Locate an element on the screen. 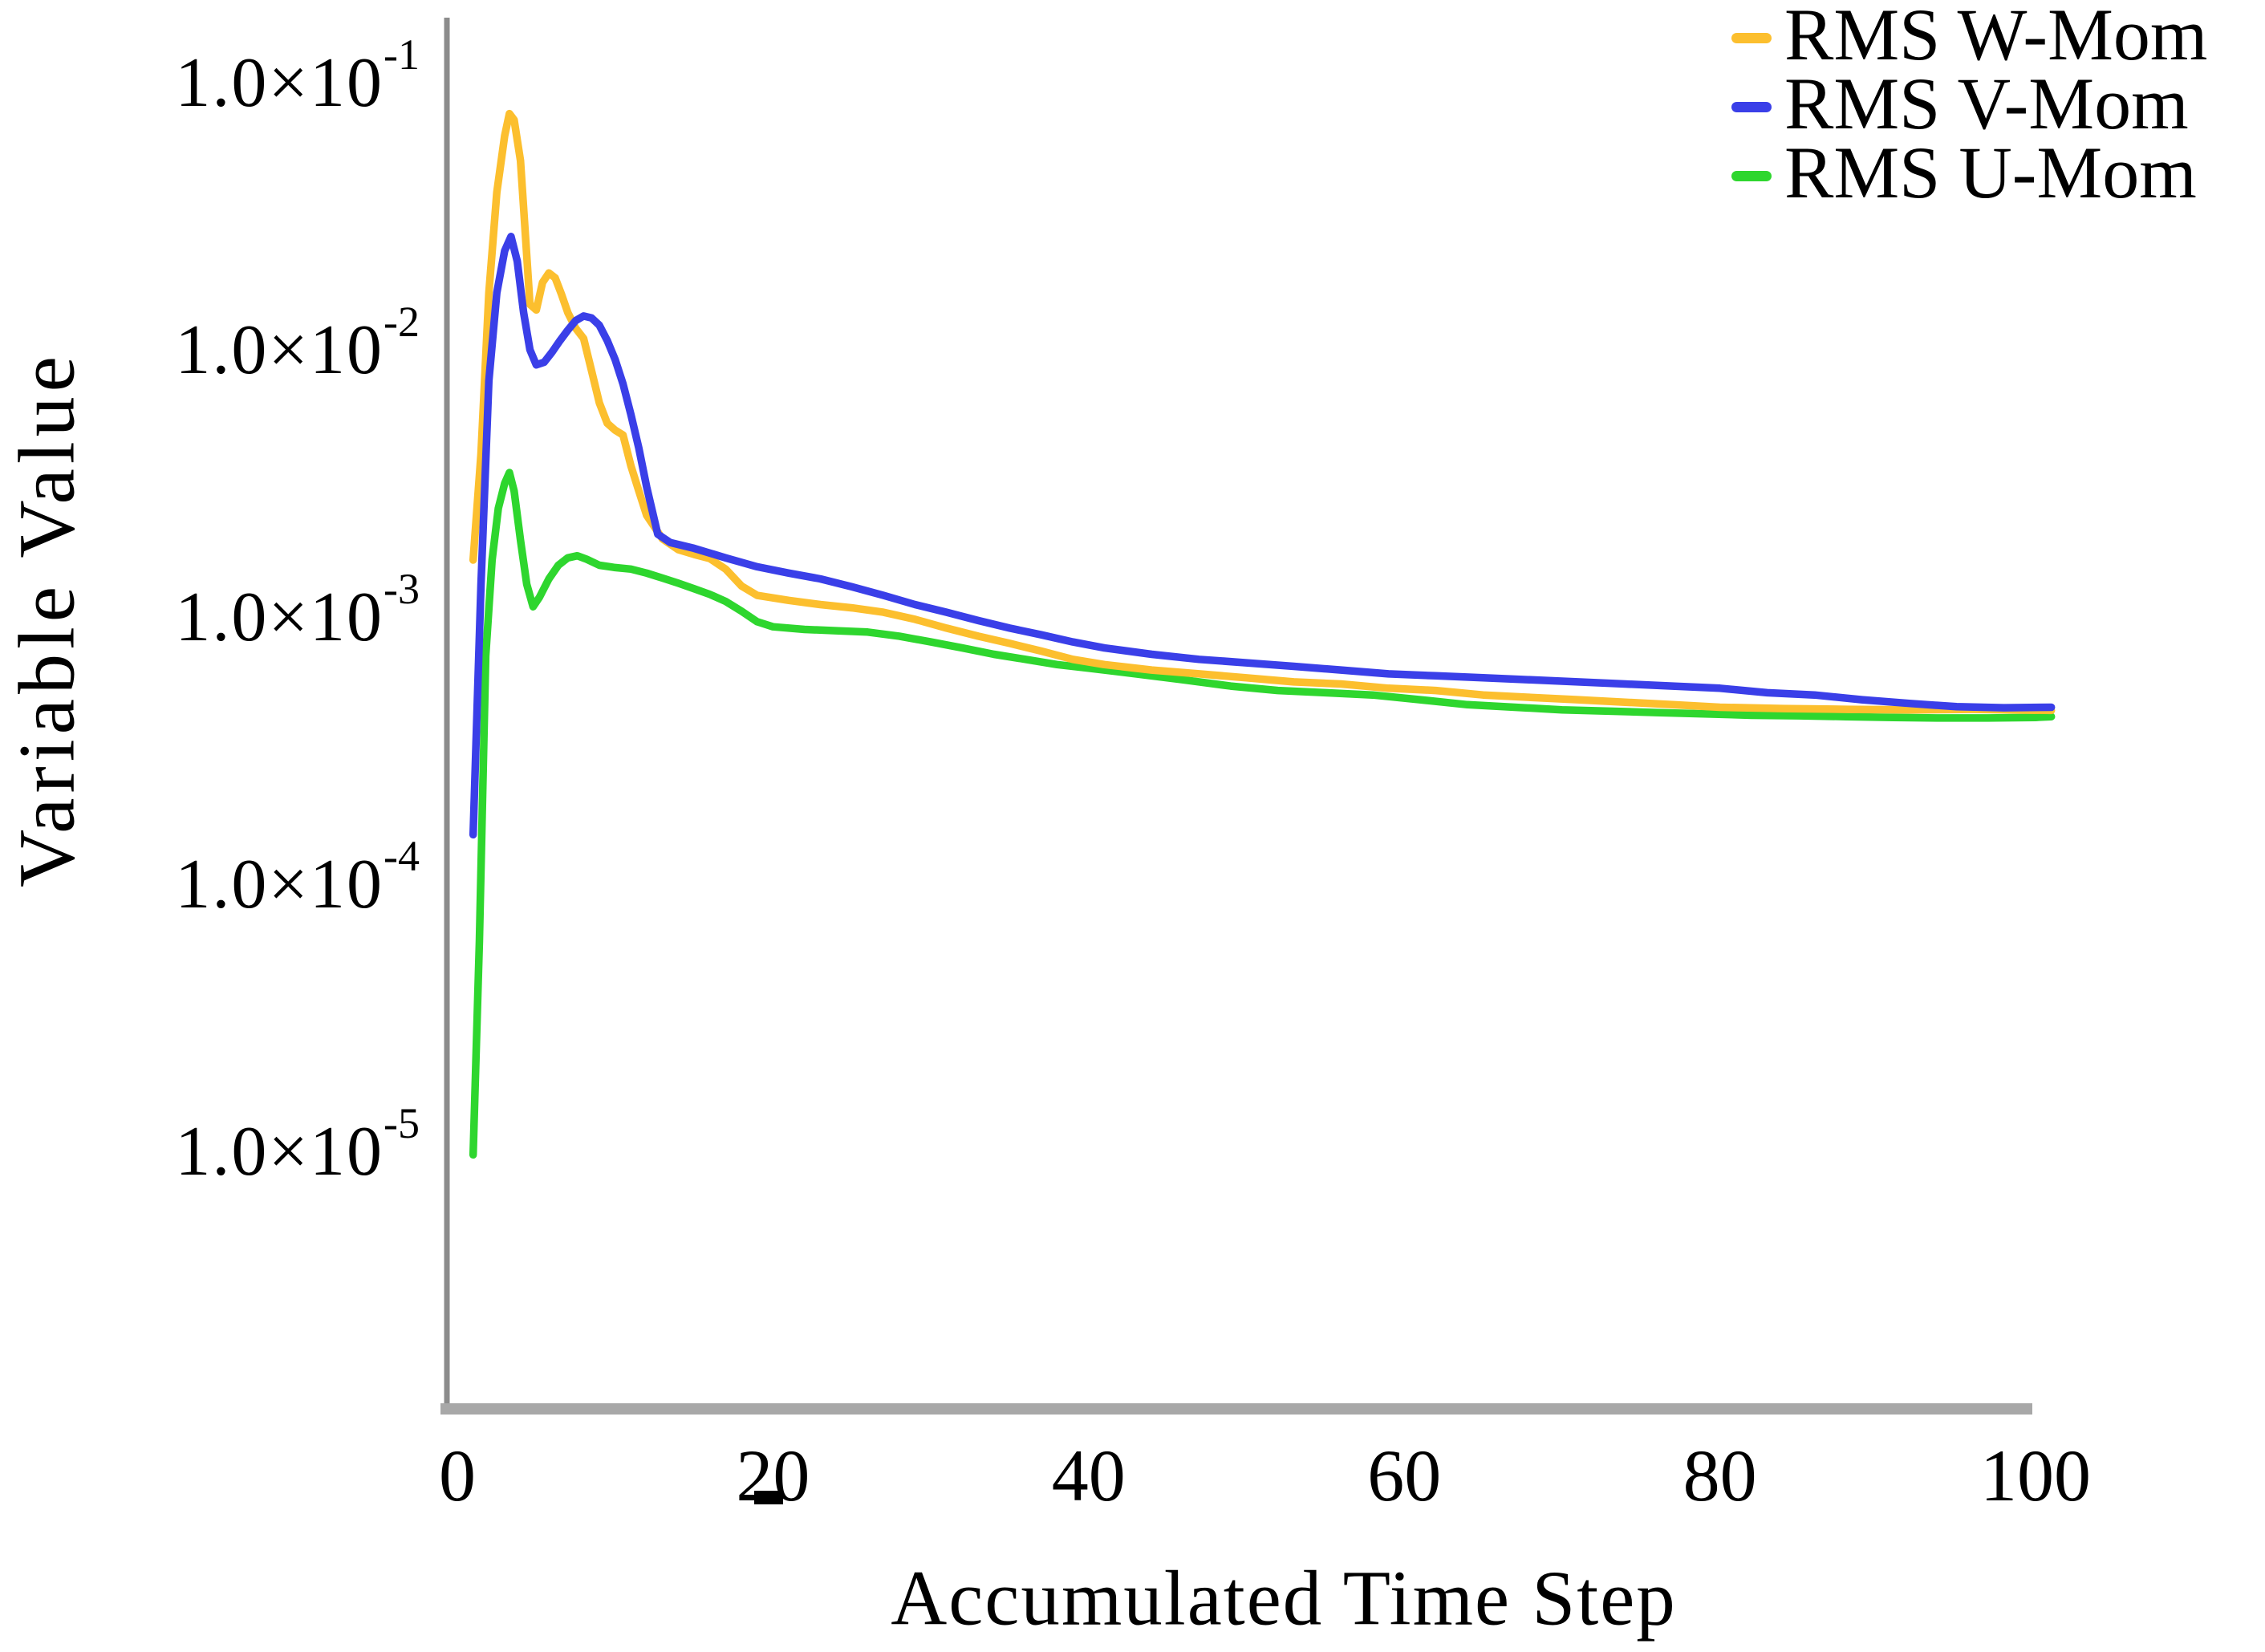 The height and width of the screenshot is (1652, 2265). legend-label-v-mom: RMS V-Mom is located at coordinates (1986, 103).